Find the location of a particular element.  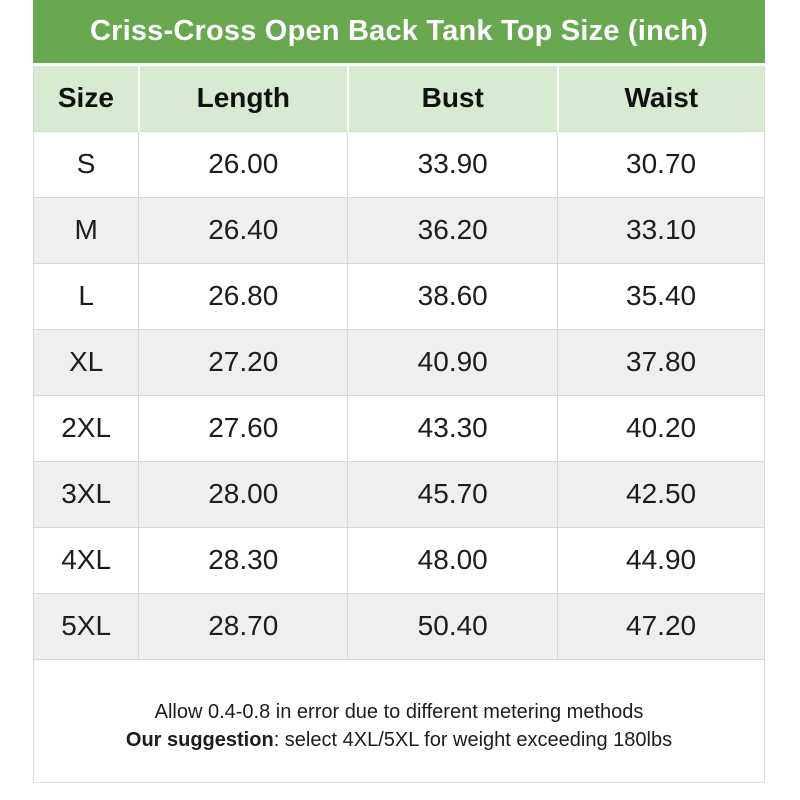

table-row: 2XL 27.60 43.30 40.20 is located at coordinates (398, 428).